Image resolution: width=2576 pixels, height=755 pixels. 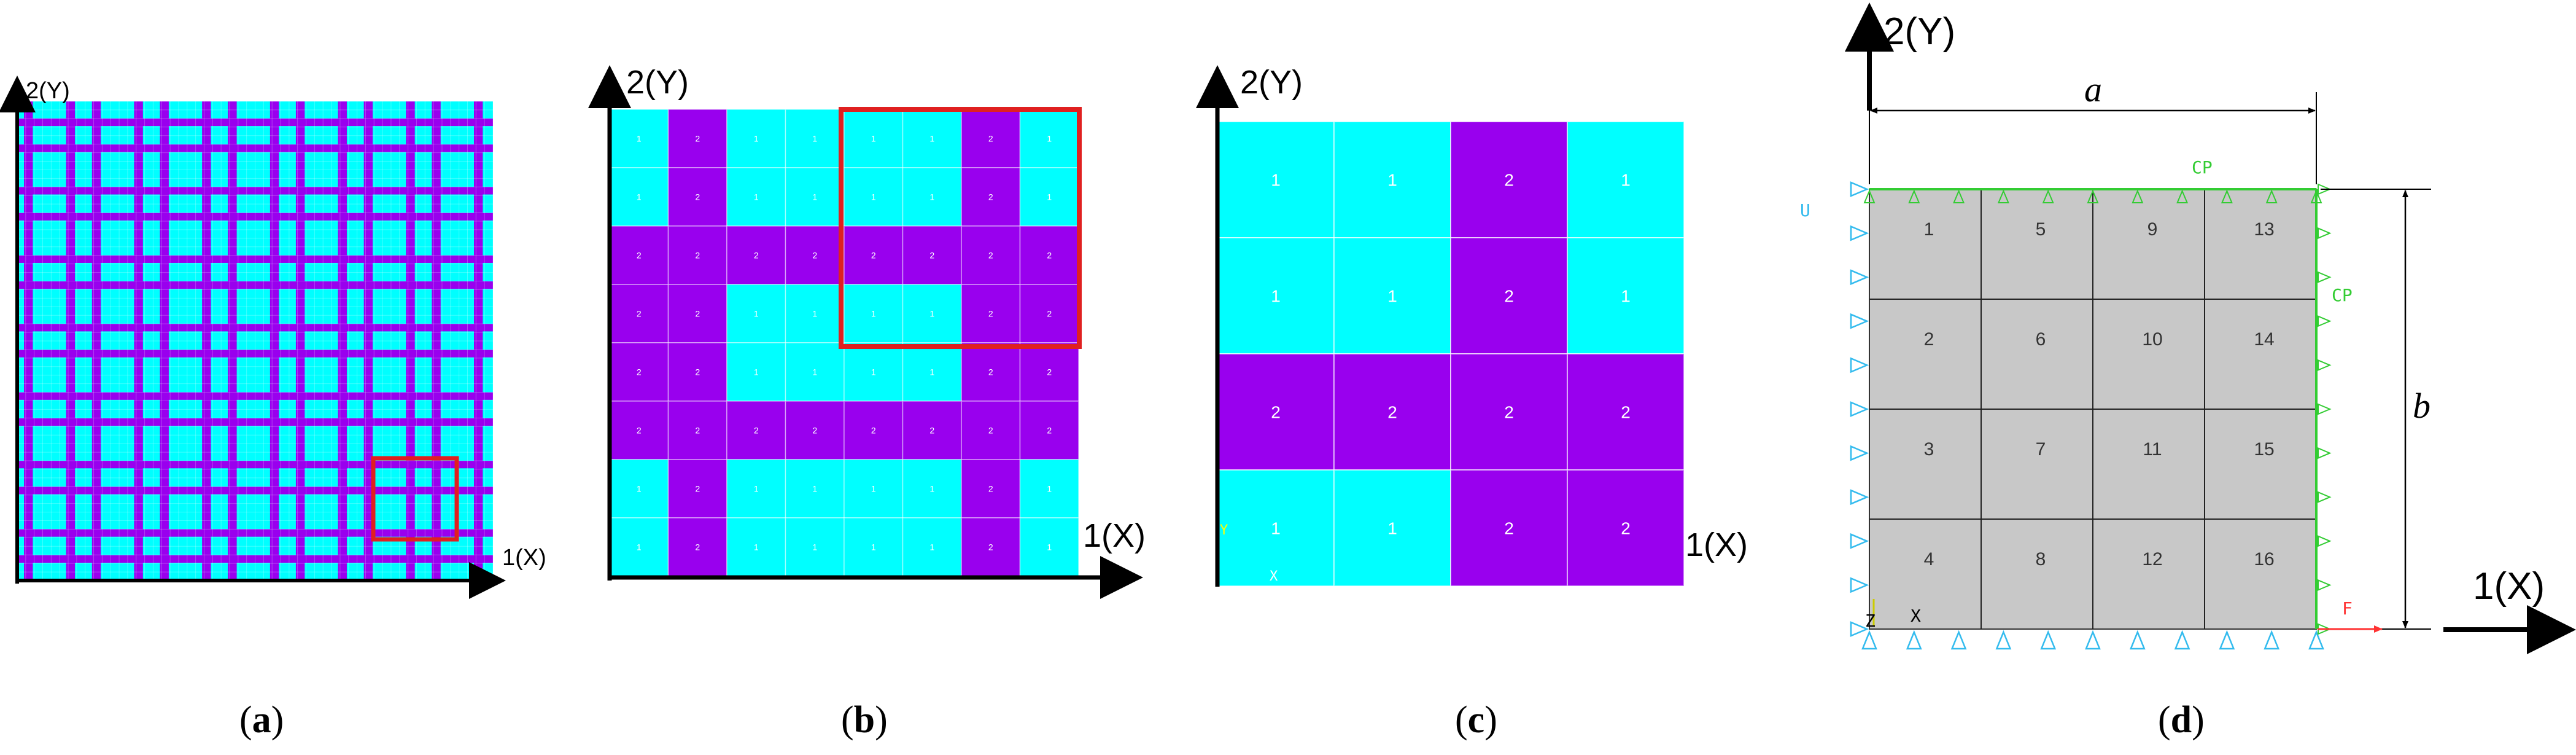 I want to click on panel-d-caption: (d), so click(x=2181, y=720).